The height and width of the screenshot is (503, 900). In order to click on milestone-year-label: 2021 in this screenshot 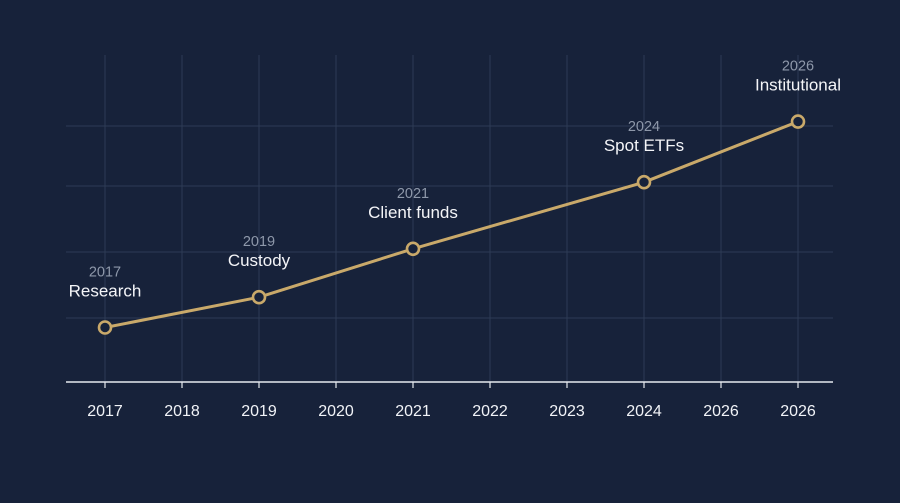, I will do `click(413, 194)`.